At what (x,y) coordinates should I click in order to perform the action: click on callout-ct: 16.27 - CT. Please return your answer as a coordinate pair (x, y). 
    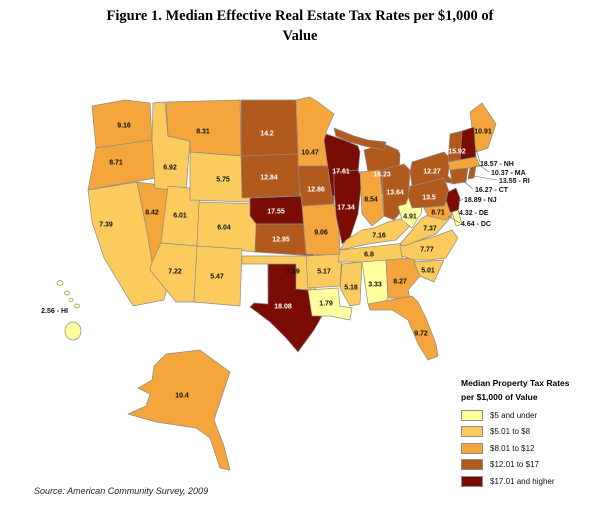
    Looking at the image, I should click on (492, 190).